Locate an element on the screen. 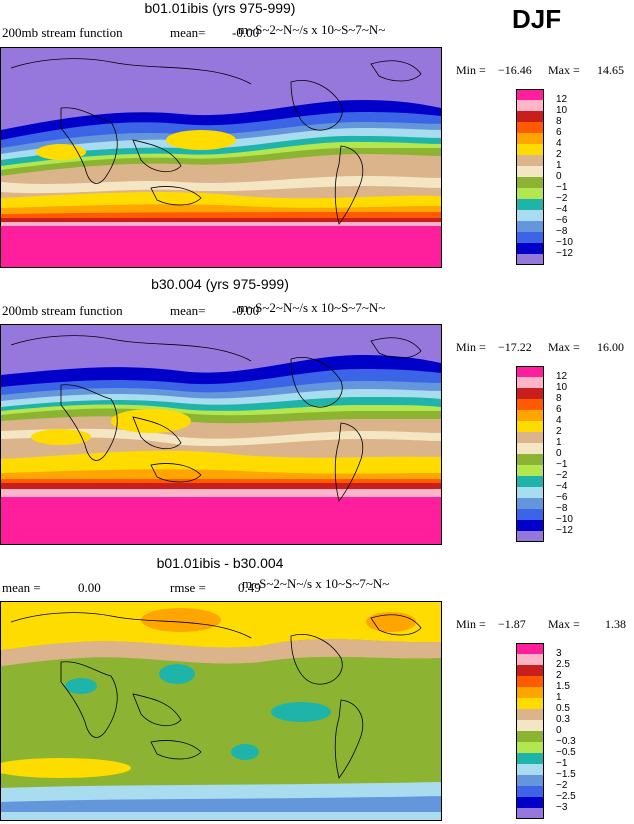  cb2-label-3: 6 is located at coordinates (559, 409).